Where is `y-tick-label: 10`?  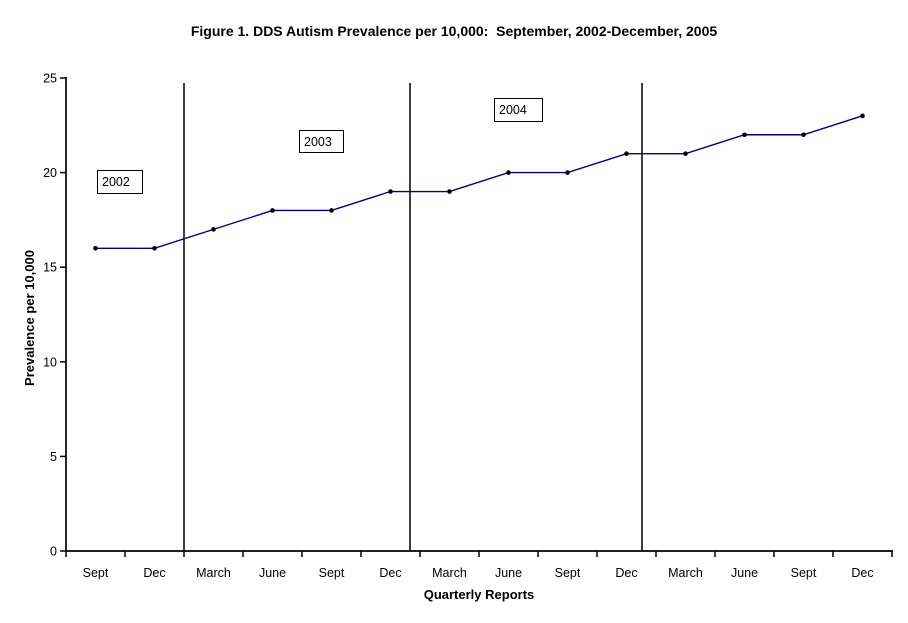
y-tick-label: 10 is located at coordinates (50, 362).